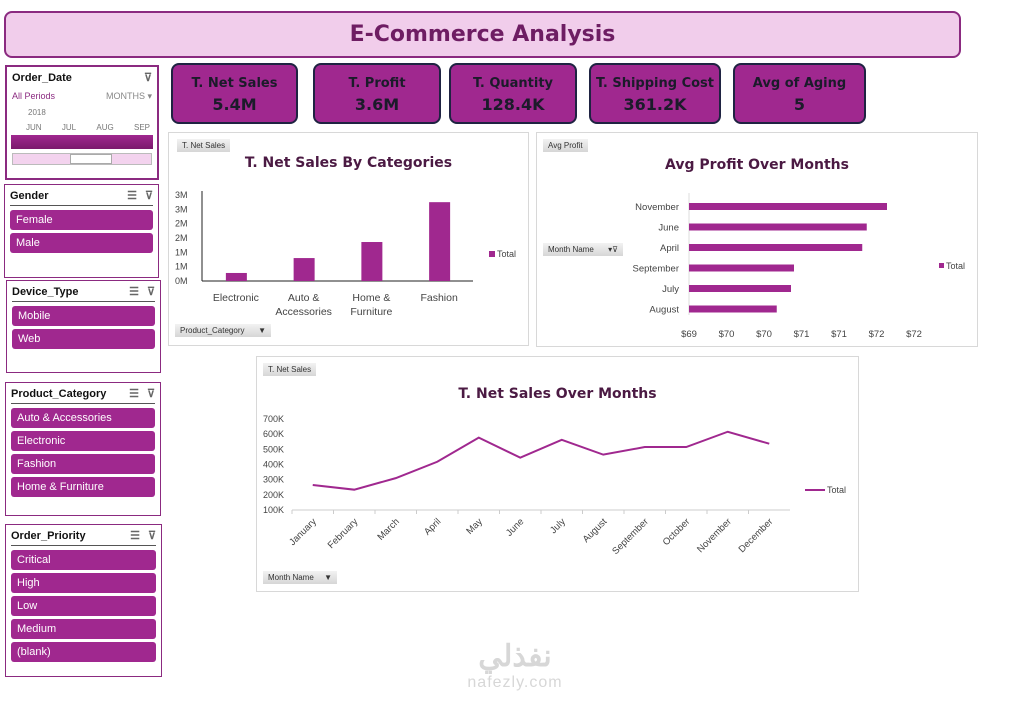 The width and height of the screenshot is (1028, 702). What do you see at coordinates (300, 577) in the screenshot?
I see `axis-button-month-name: Month Name ▼` at bounding box center [300, 577].